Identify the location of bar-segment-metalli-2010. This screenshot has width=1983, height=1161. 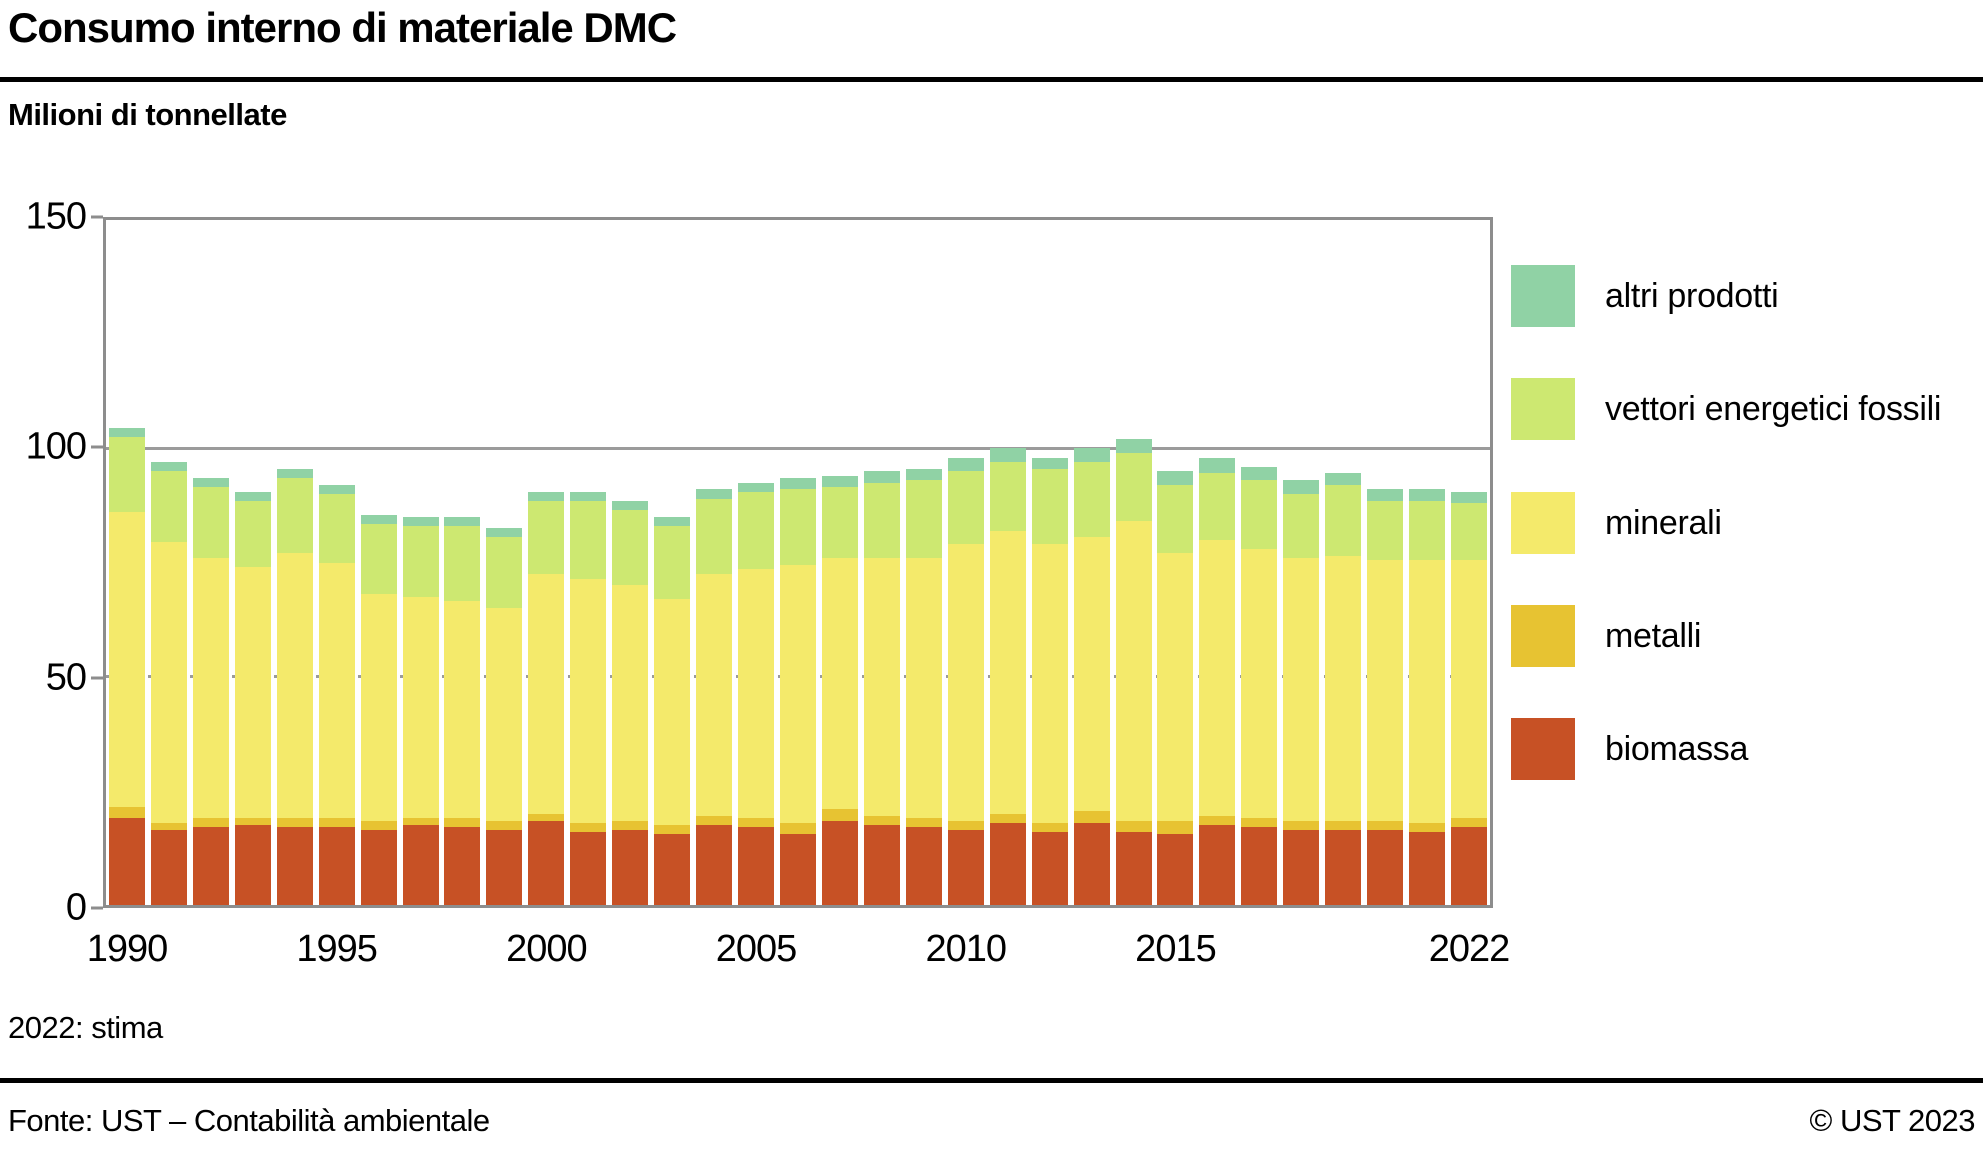
(965, 825).